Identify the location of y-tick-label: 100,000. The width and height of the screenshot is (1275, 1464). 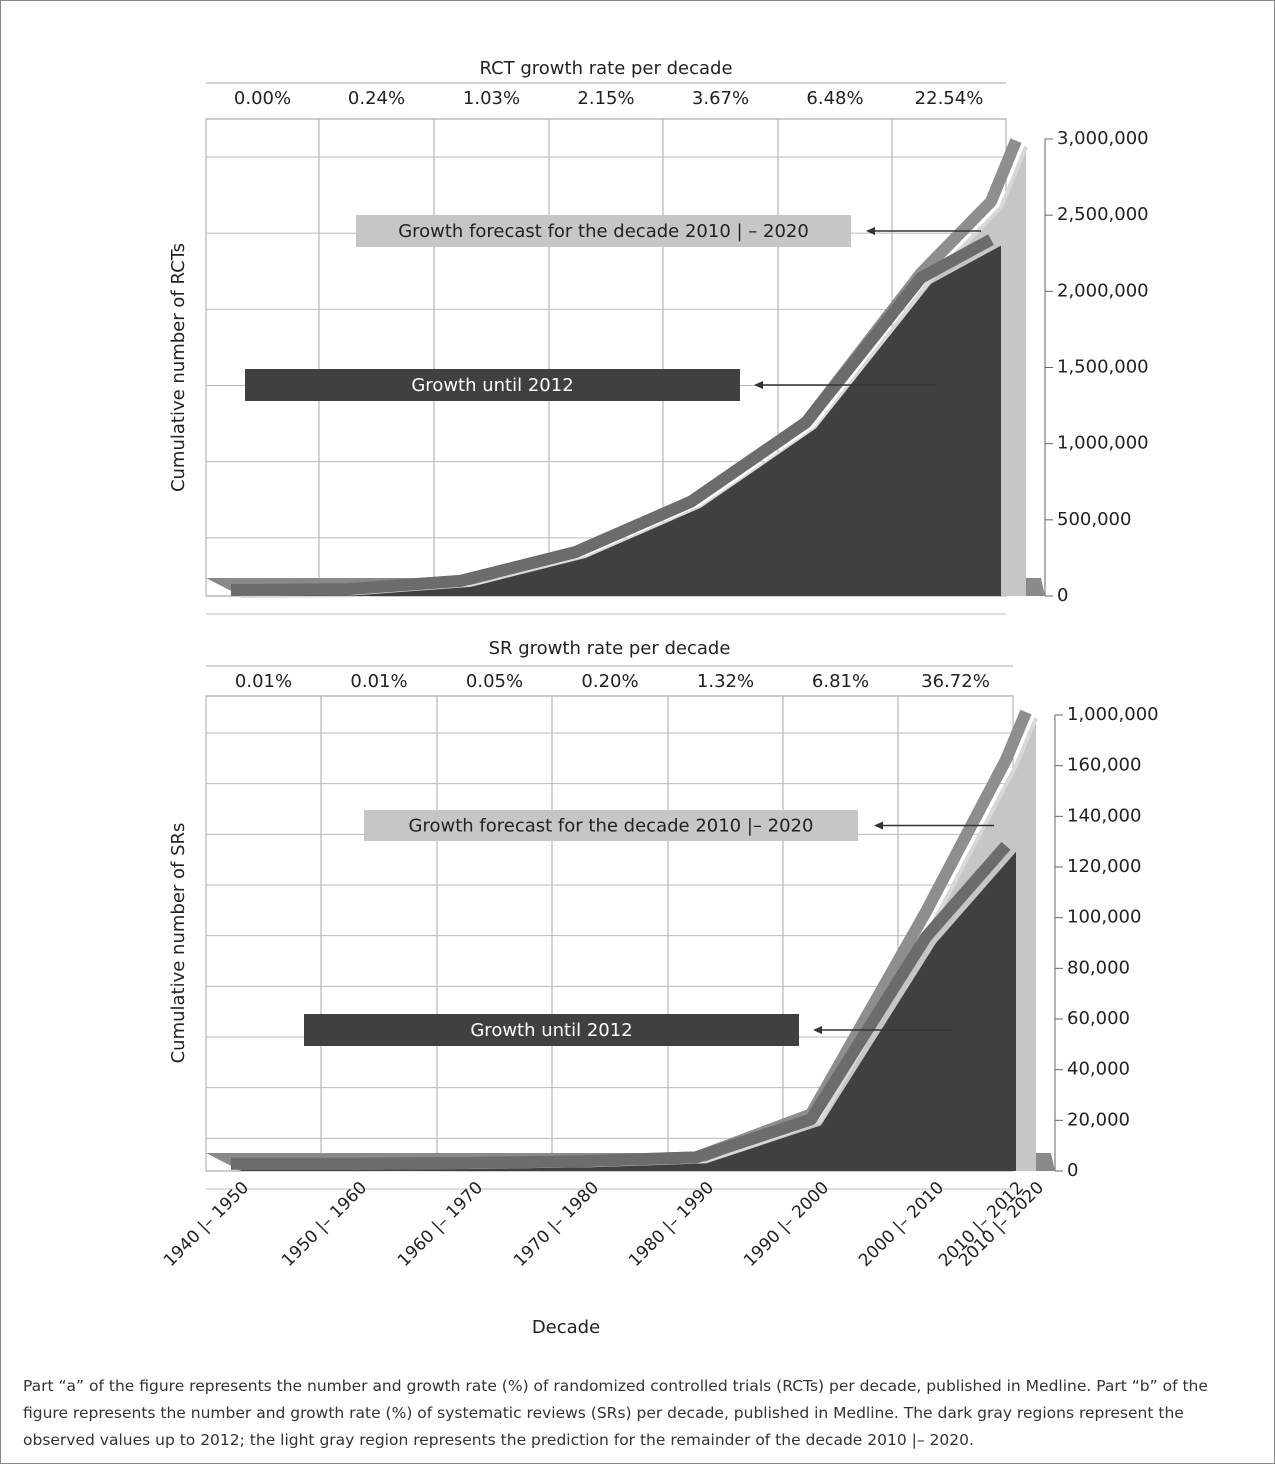
(1104, 917).